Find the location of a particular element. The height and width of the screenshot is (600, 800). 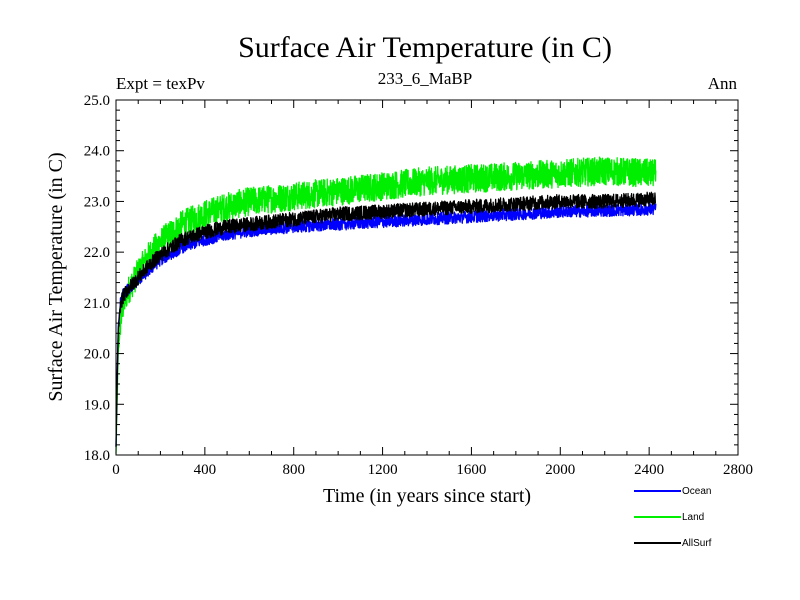

y-tick-label-6: 24.0 is located at coordinates (97, 152).